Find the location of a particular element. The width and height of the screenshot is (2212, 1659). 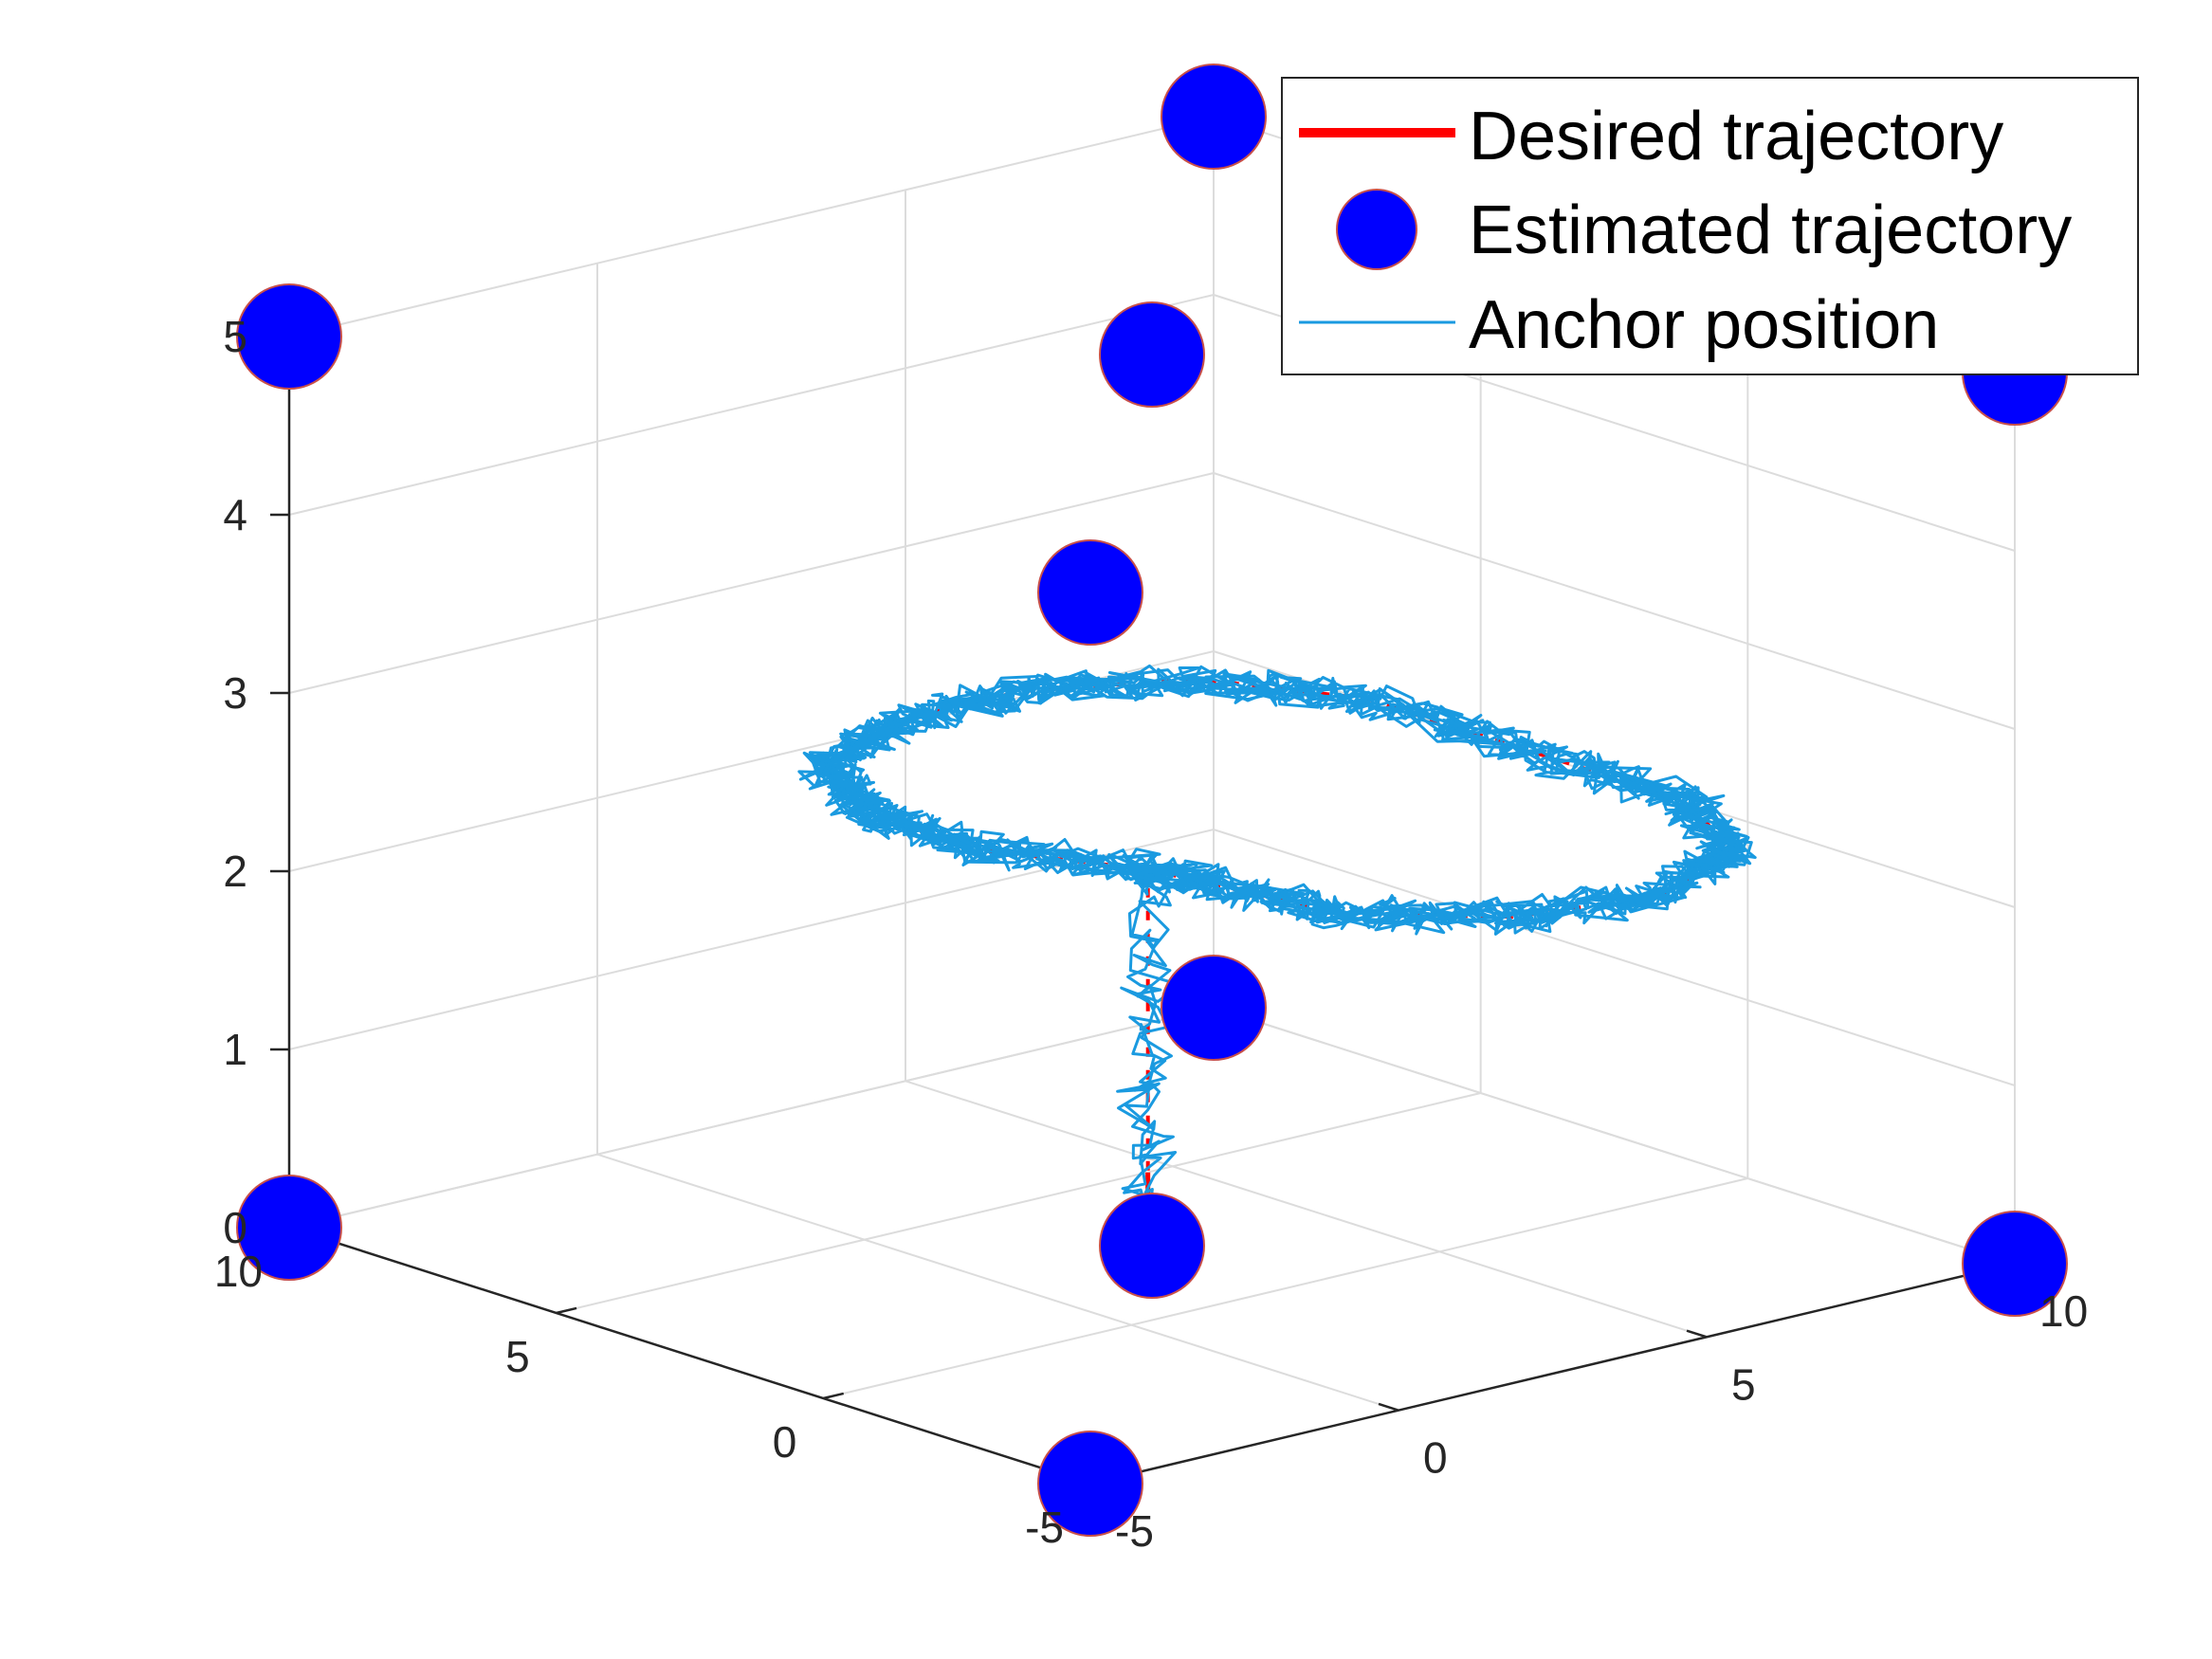

legend-box is located at coordinates (1710, 226).